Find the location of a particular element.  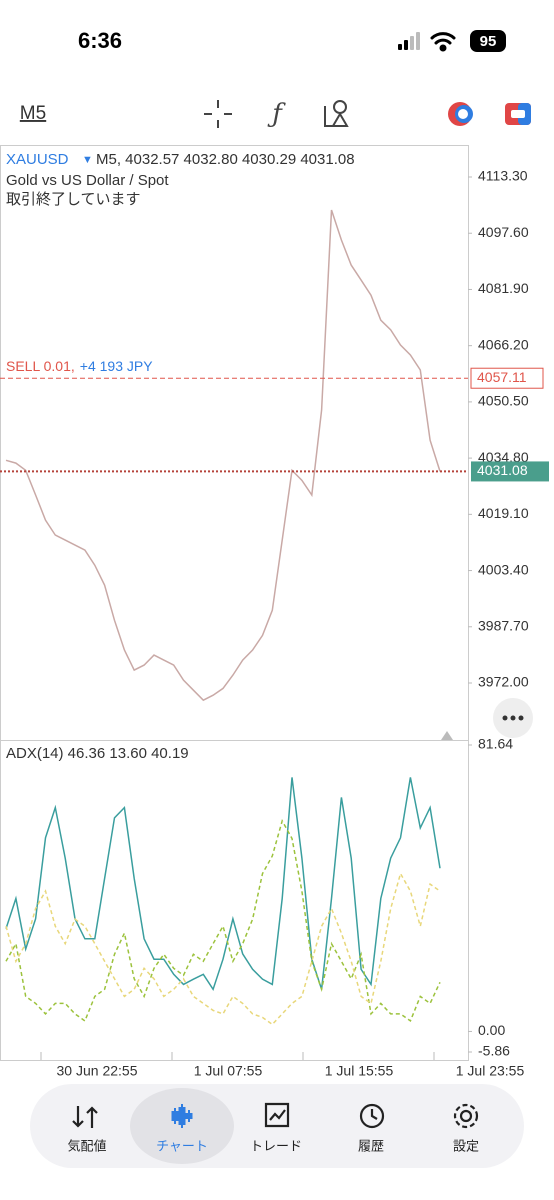

indicators-button: ƒ is located at coordinates (276, 114).